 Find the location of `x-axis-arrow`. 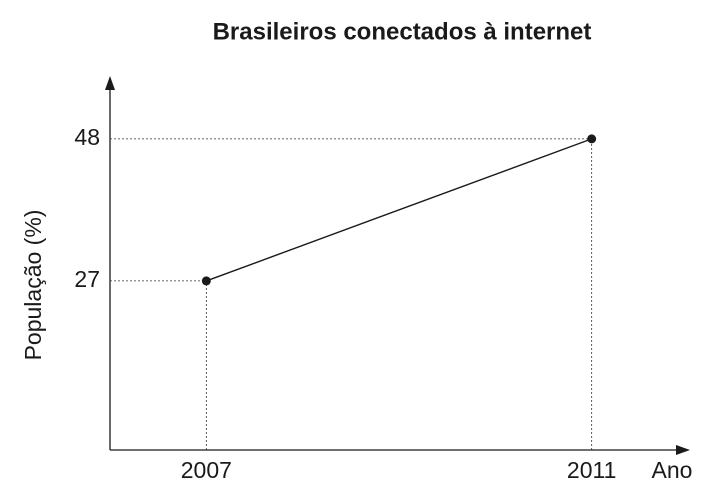

x-axis-arrow is located at coordinates (683, 450).